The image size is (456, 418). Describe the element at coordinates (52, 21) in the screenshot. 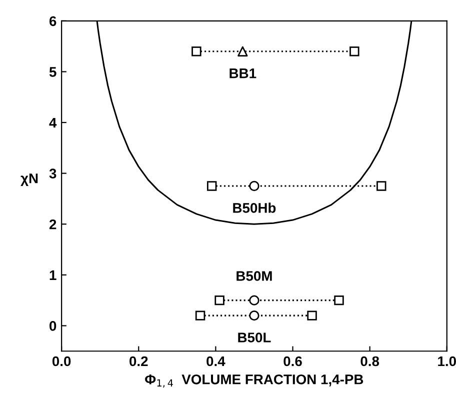

I see `y-tick-label: 6` at that location.